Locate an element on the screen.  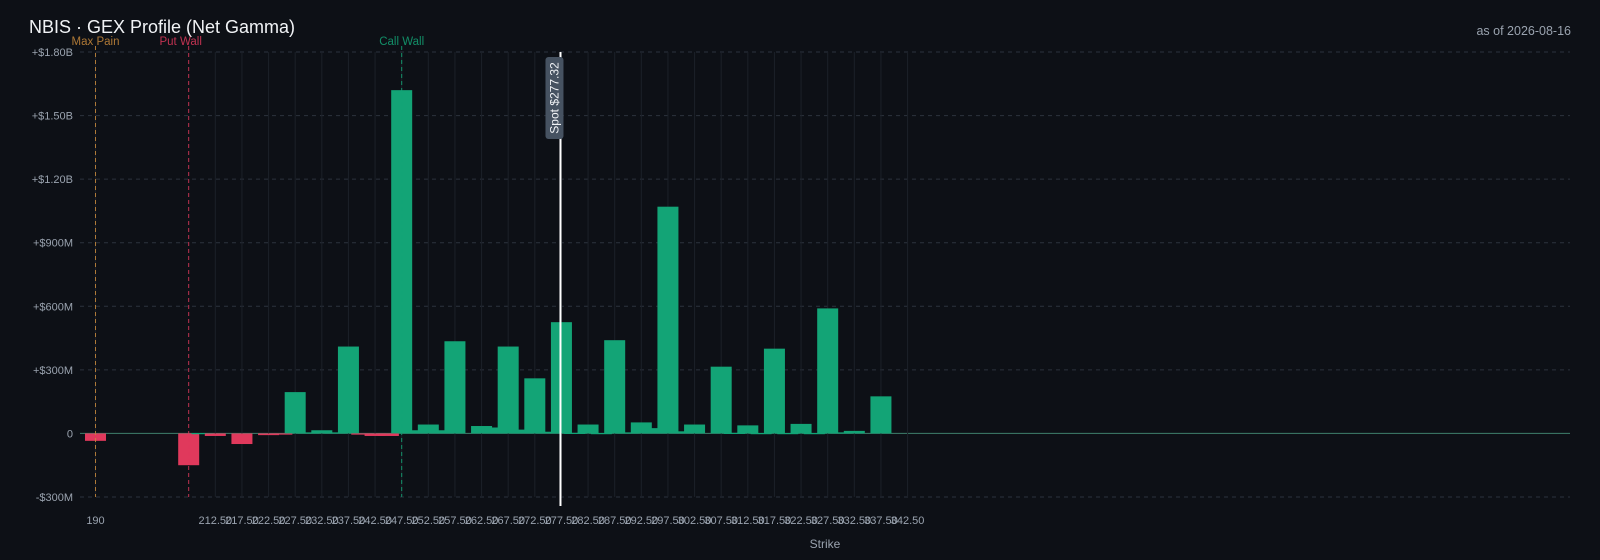
x-tick-label: 292.50 is located at coordinates (641, 521).